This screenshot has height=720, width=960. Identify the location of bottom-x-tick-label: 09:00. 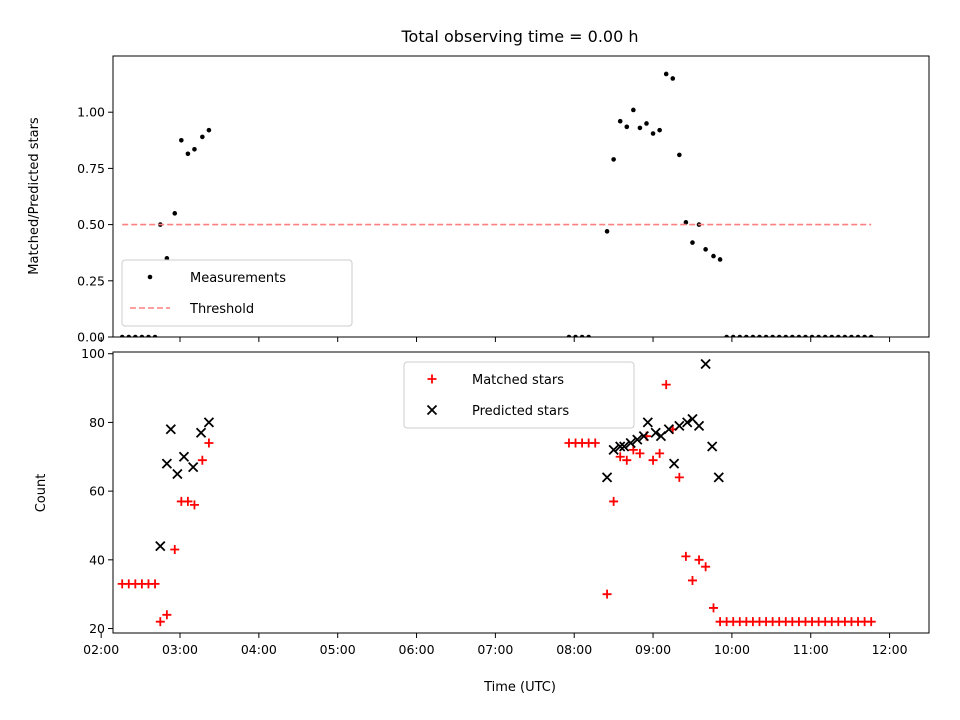
(653, 649).